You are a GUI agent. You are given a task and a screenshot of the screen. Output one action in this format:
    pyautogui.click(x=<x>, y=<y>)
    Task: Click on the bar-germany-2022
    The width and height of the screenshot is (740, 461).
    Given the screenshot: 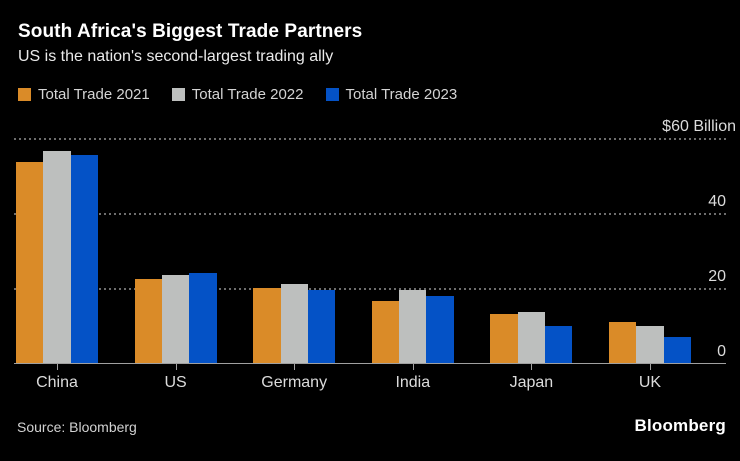 What is the action you would take?
    pyautogui.click(x=294, y=323)
    